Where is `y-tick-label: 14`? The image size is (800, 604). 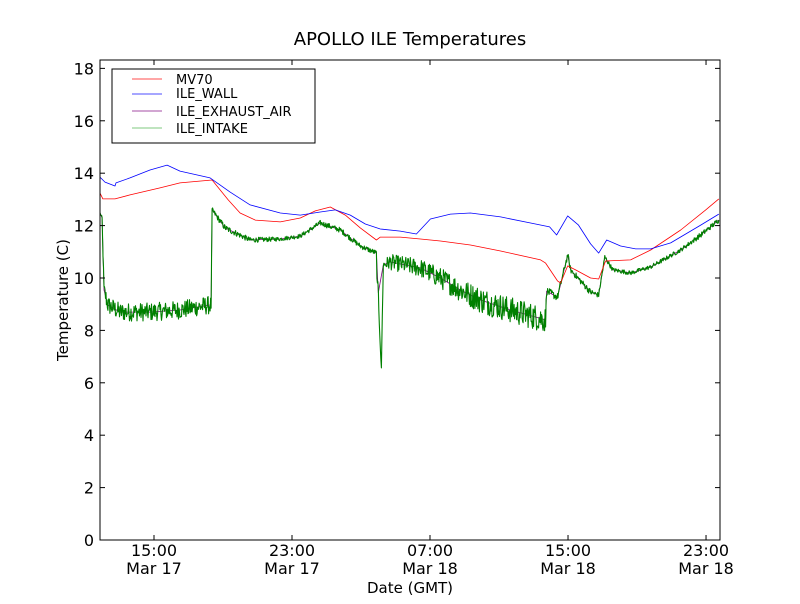 y-tick-label: 14 is located at coordinates (84, 173).